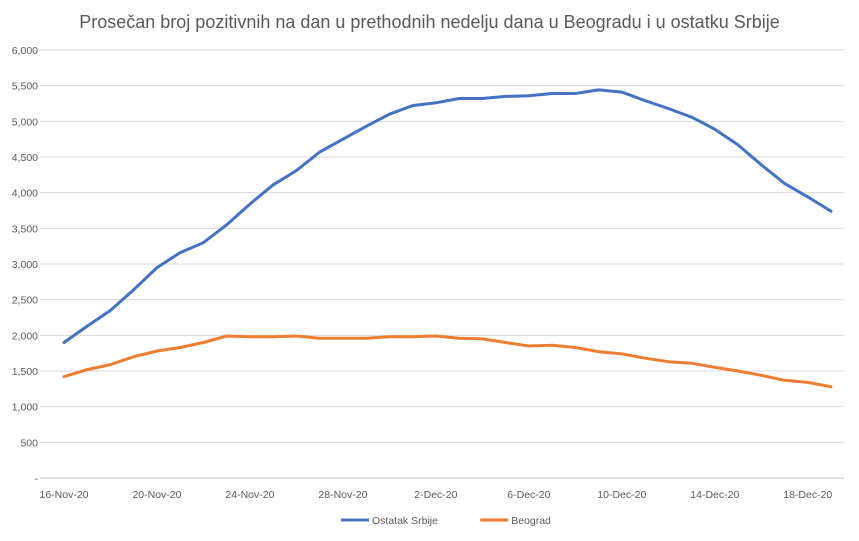 Image resolution: width=859 pixels, height=541 pixels. What do you see at coordinates (156, 495) in the screenshot?
I see `x-tick-label: 20-Nov-20` at bounding box center [156, 495].